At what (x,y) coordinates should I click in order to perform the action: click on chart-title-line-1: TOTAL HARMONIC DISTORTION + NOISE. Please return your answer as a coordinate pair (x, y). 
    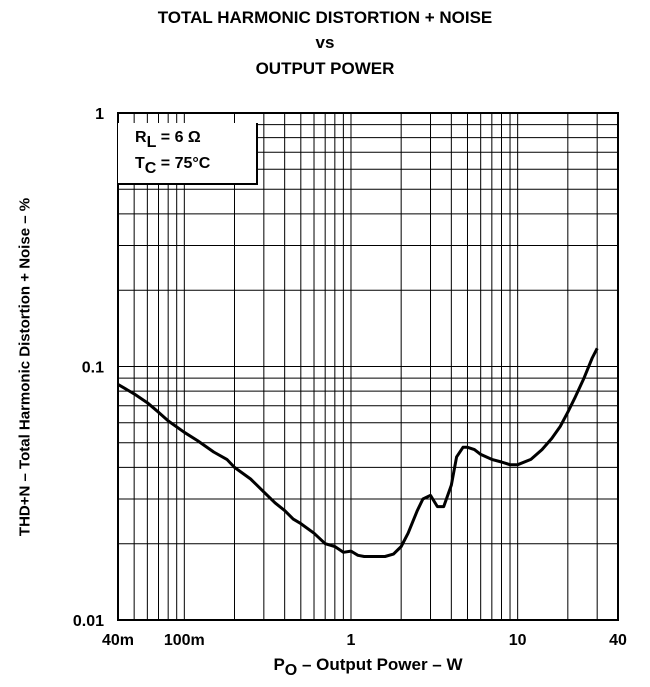
    Looking at the image, I should click on (325, 17).